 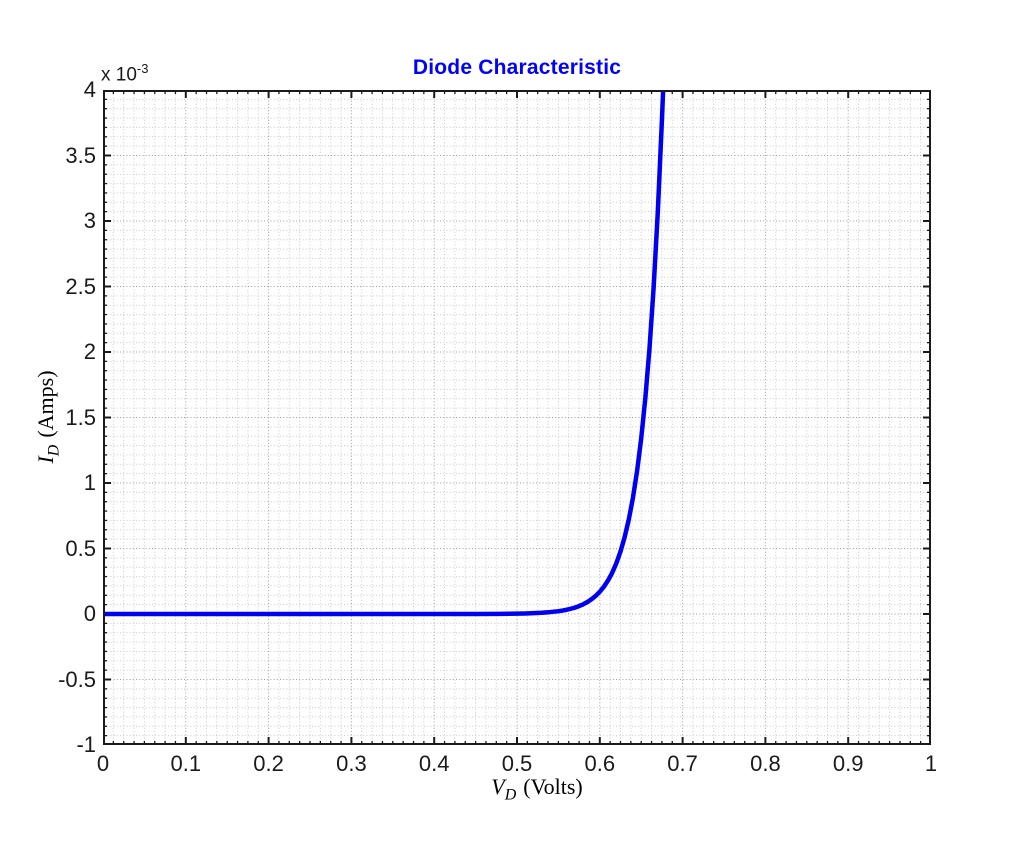 What do you see at coordinates (498, 786) in the screenshot?
I see `x-axis-variable: V` at bounding box center [498, 786].